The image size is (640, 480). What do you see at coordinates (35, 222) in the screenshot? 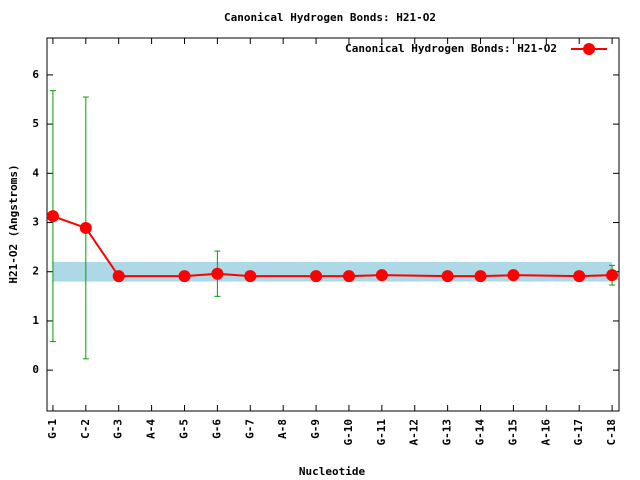
I see `y-tick-label: 3` at bounding box center [35, 222].